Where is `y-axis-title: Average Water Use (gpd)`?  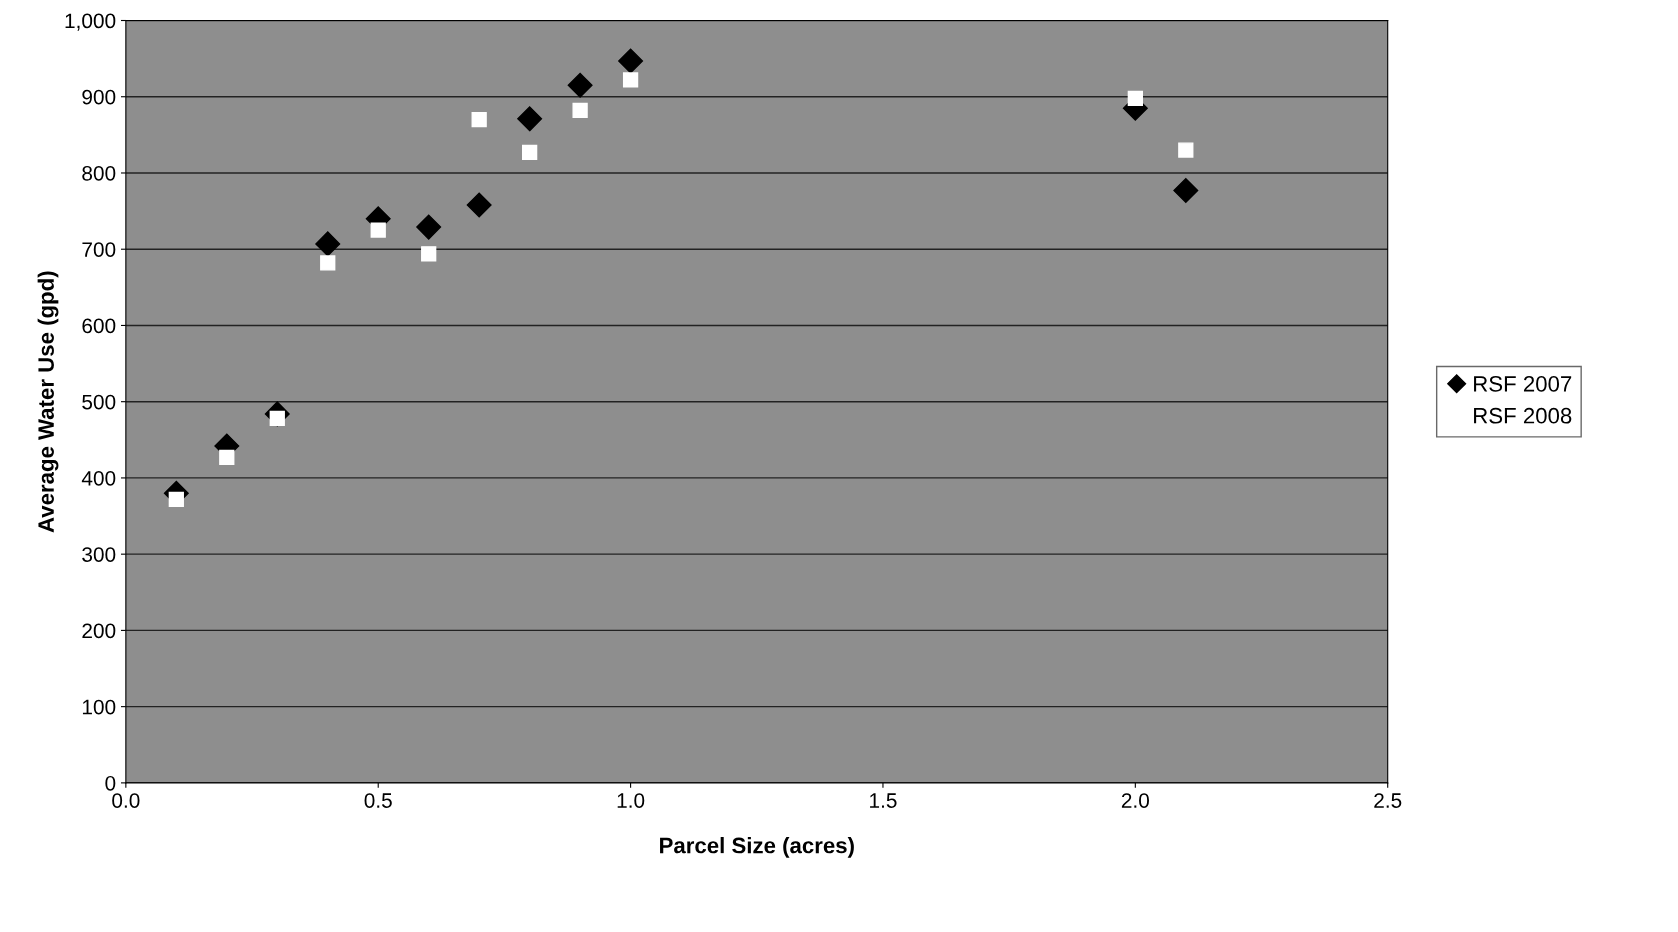 y-axis-title: Average Water Use (gpd) is located at coordinates (48, 402).